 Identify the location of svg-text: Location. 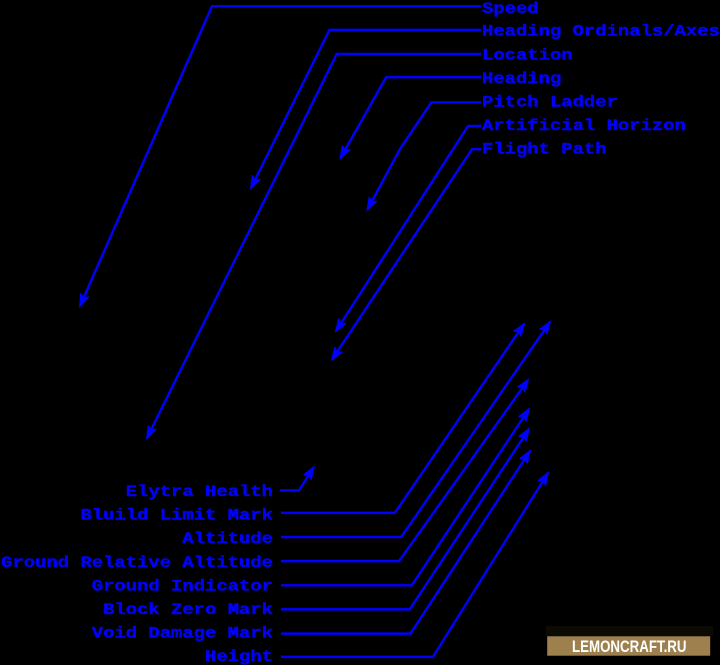
(527, 56).